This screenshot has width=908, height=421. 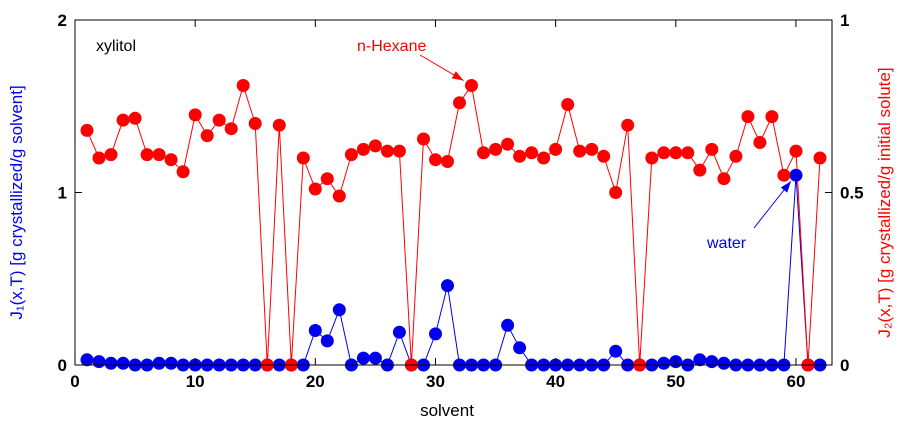 What do you see at coordinates (435, 381) in the screenshot?
I see `x-tick-label: 30` at bounding box center [435, 381].